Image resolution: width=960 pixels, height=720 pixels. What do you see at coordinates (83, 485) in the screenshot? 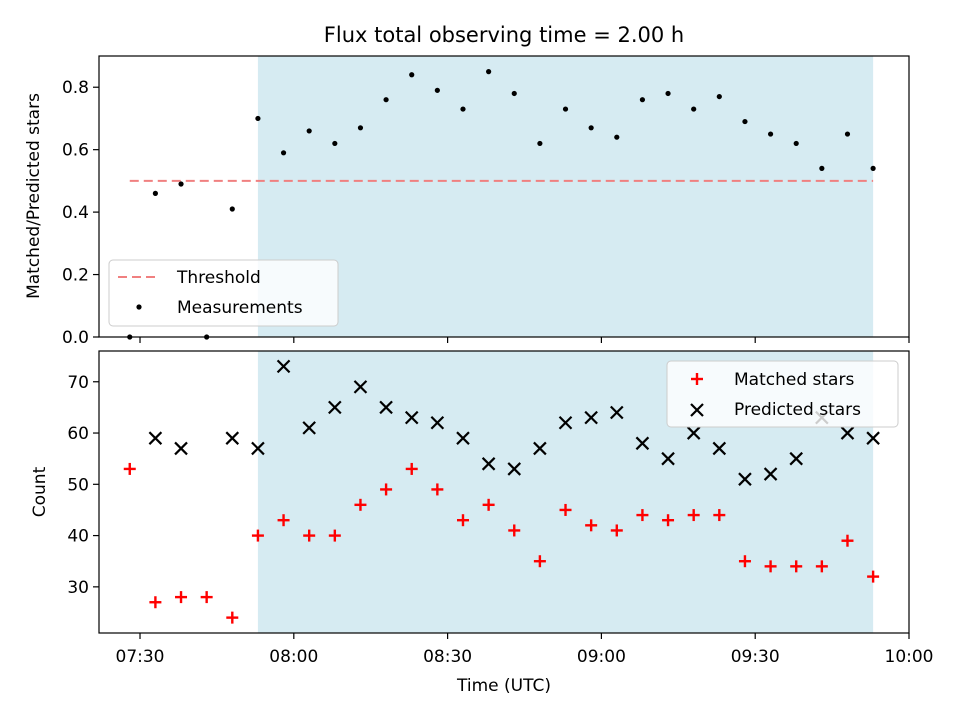
I see `bottom-y-ticks: 30 40 50 60 70` at bounding box center [83, 485].